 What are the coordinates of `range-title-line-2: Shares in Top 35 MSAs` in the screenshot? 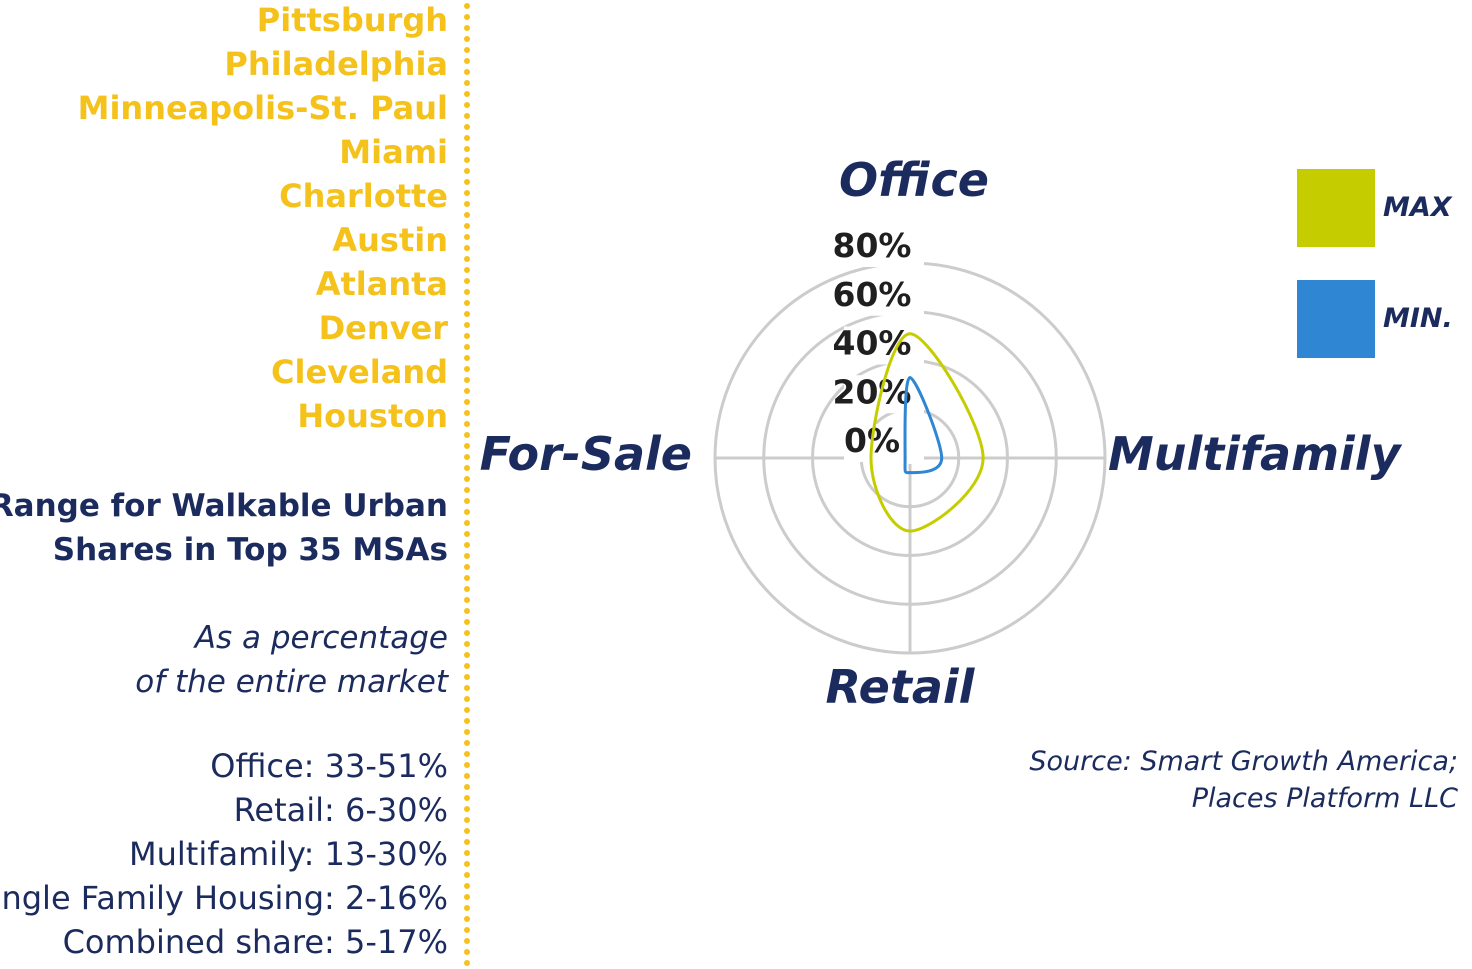 It's located at (250, 550).